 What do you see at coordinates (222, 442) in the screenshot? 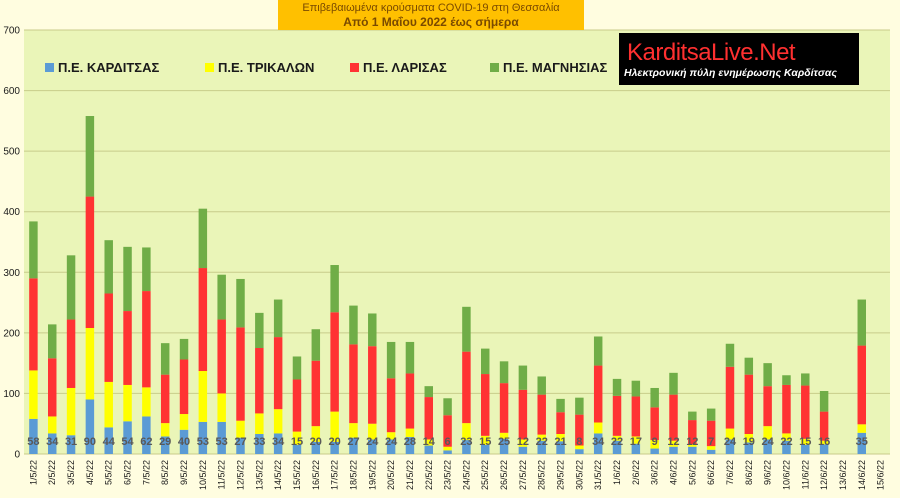
I see `data-label: 53` at bounding box center [222, 442].